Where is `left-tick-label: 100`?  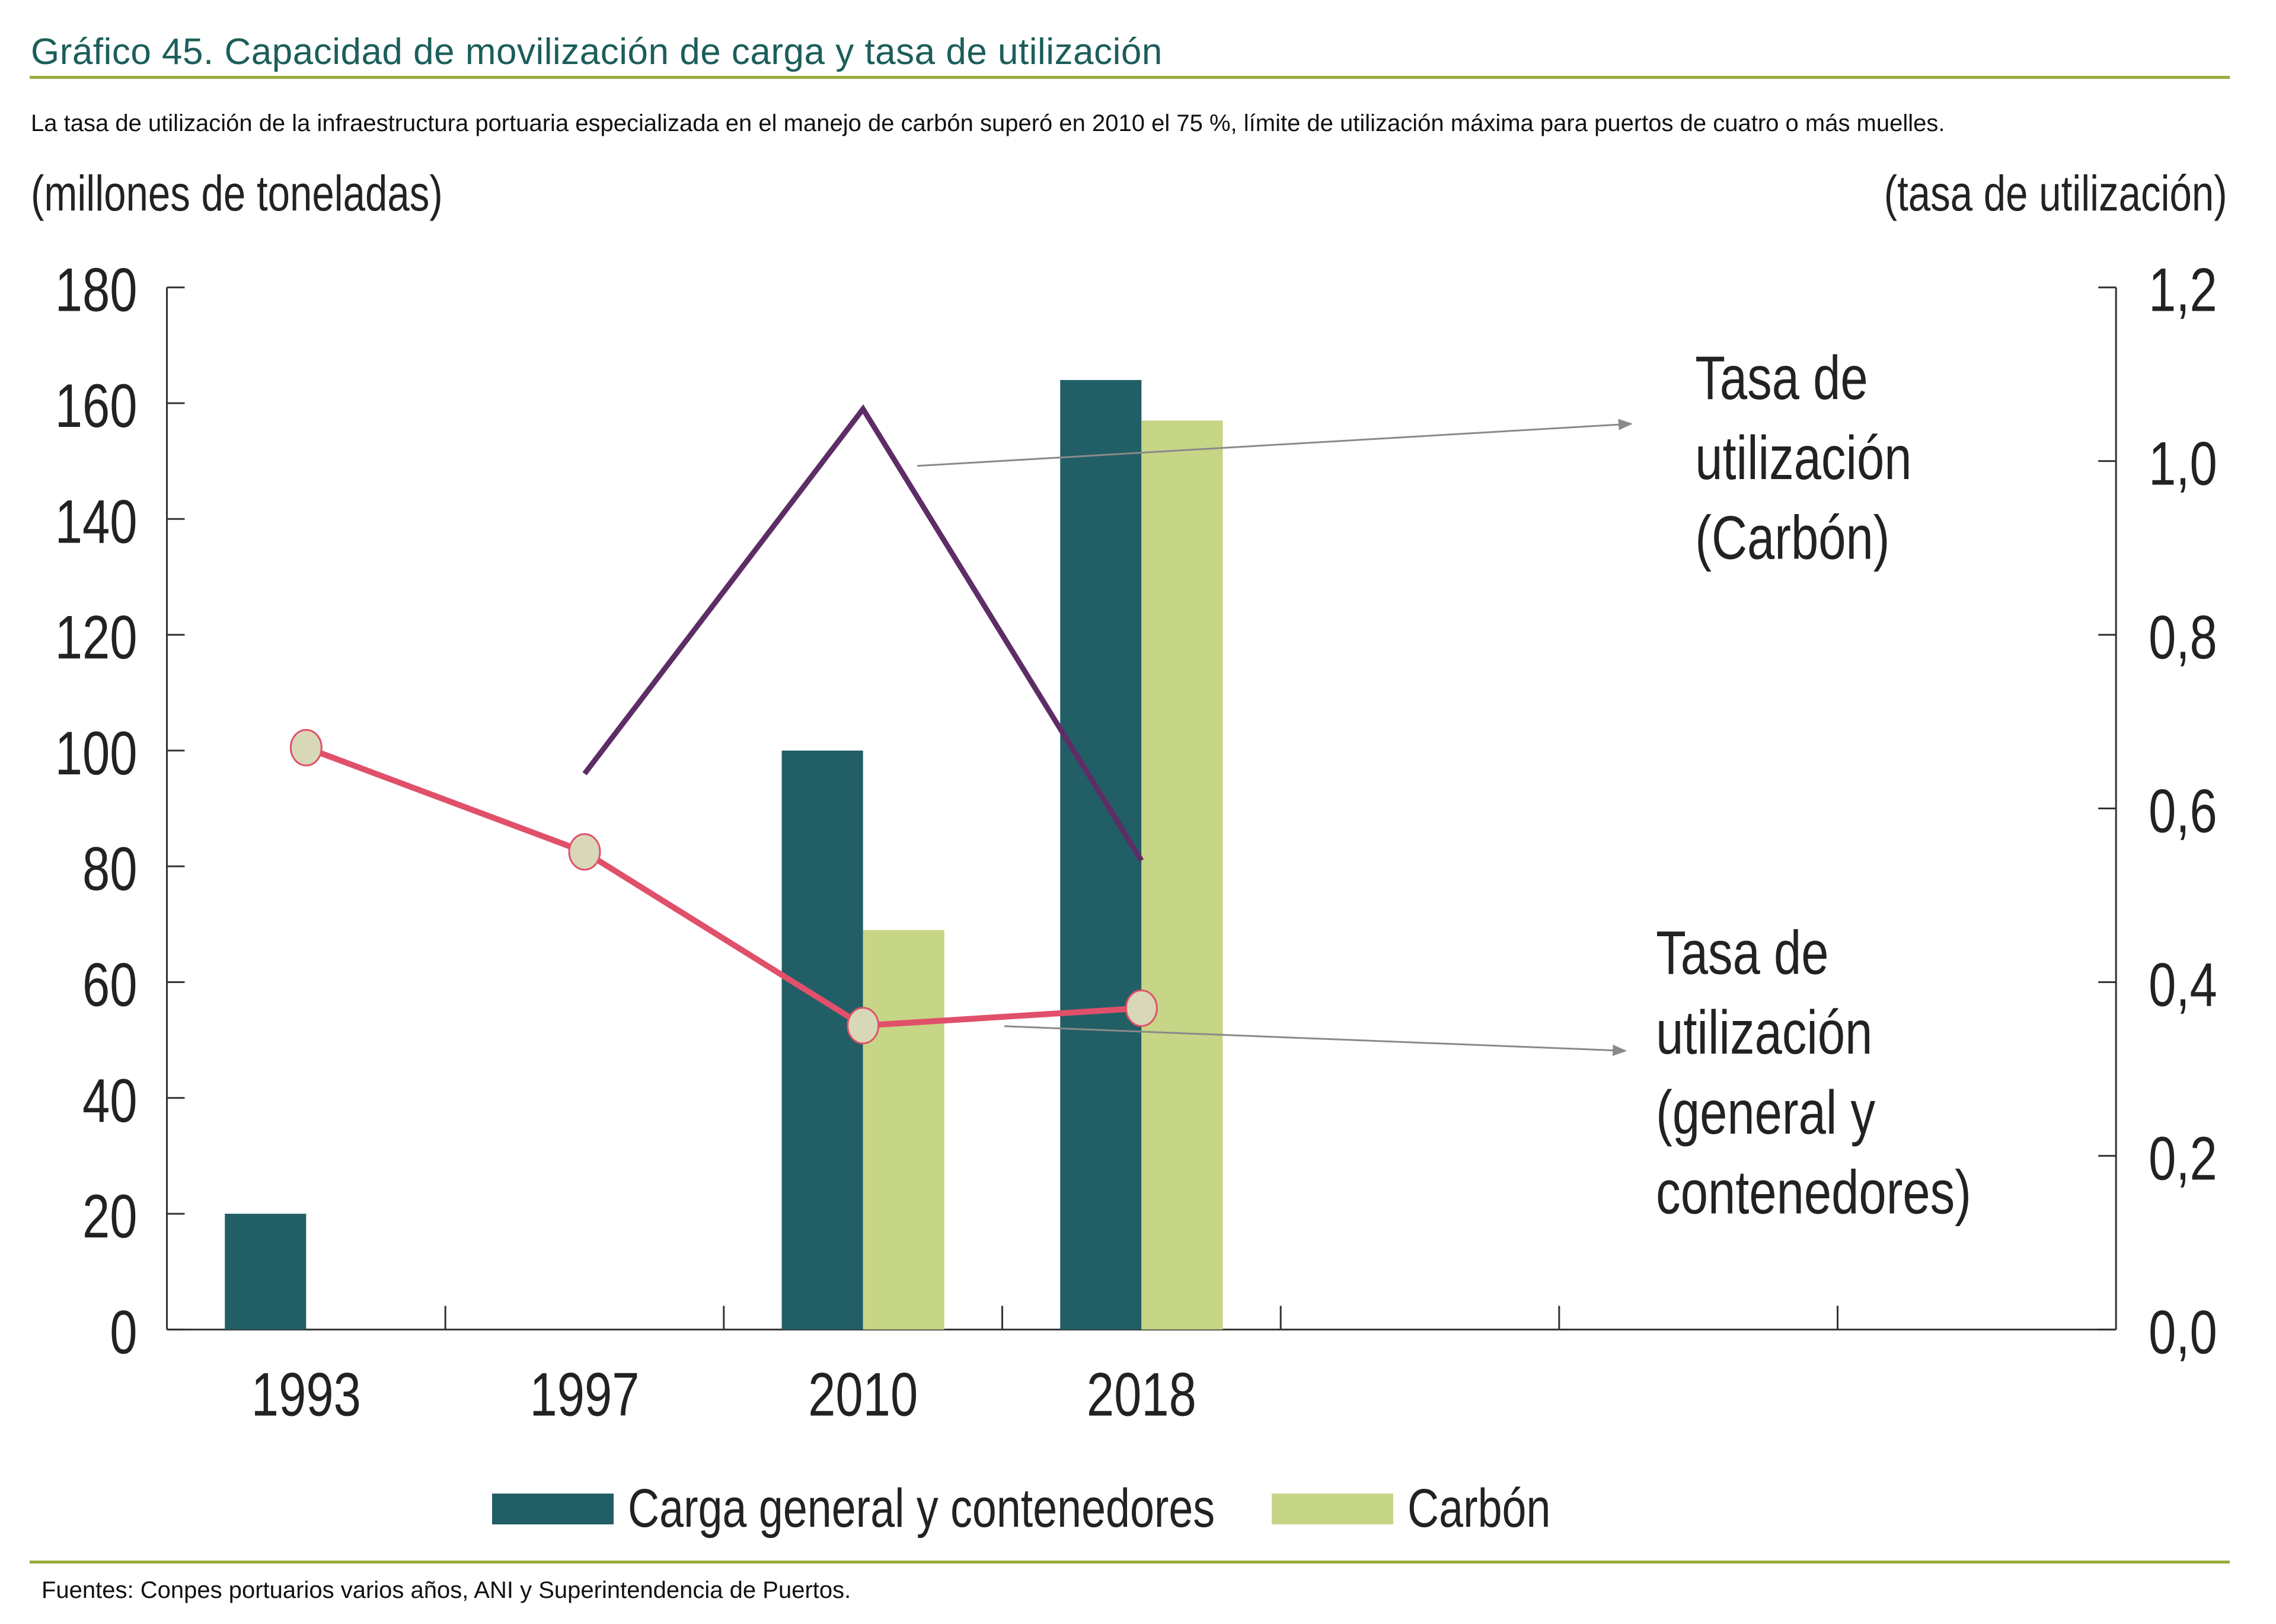 left-tick-label: 100 is located at coordinates (96, 753).